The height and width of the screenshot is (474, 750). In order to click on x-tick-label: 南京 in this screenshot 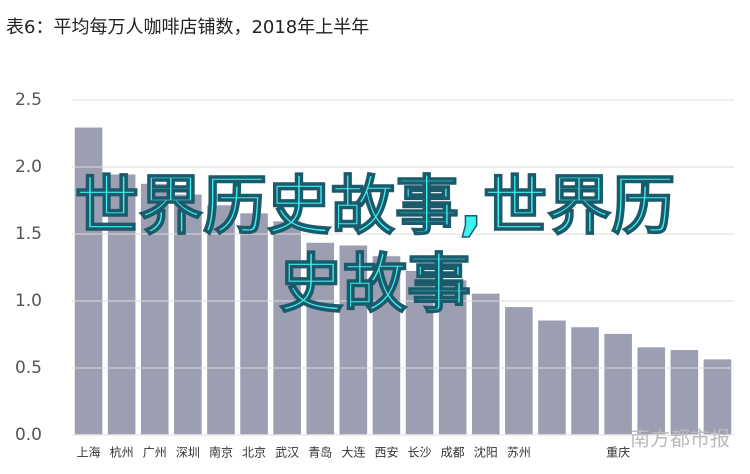, I will do `click(221, 452)`.